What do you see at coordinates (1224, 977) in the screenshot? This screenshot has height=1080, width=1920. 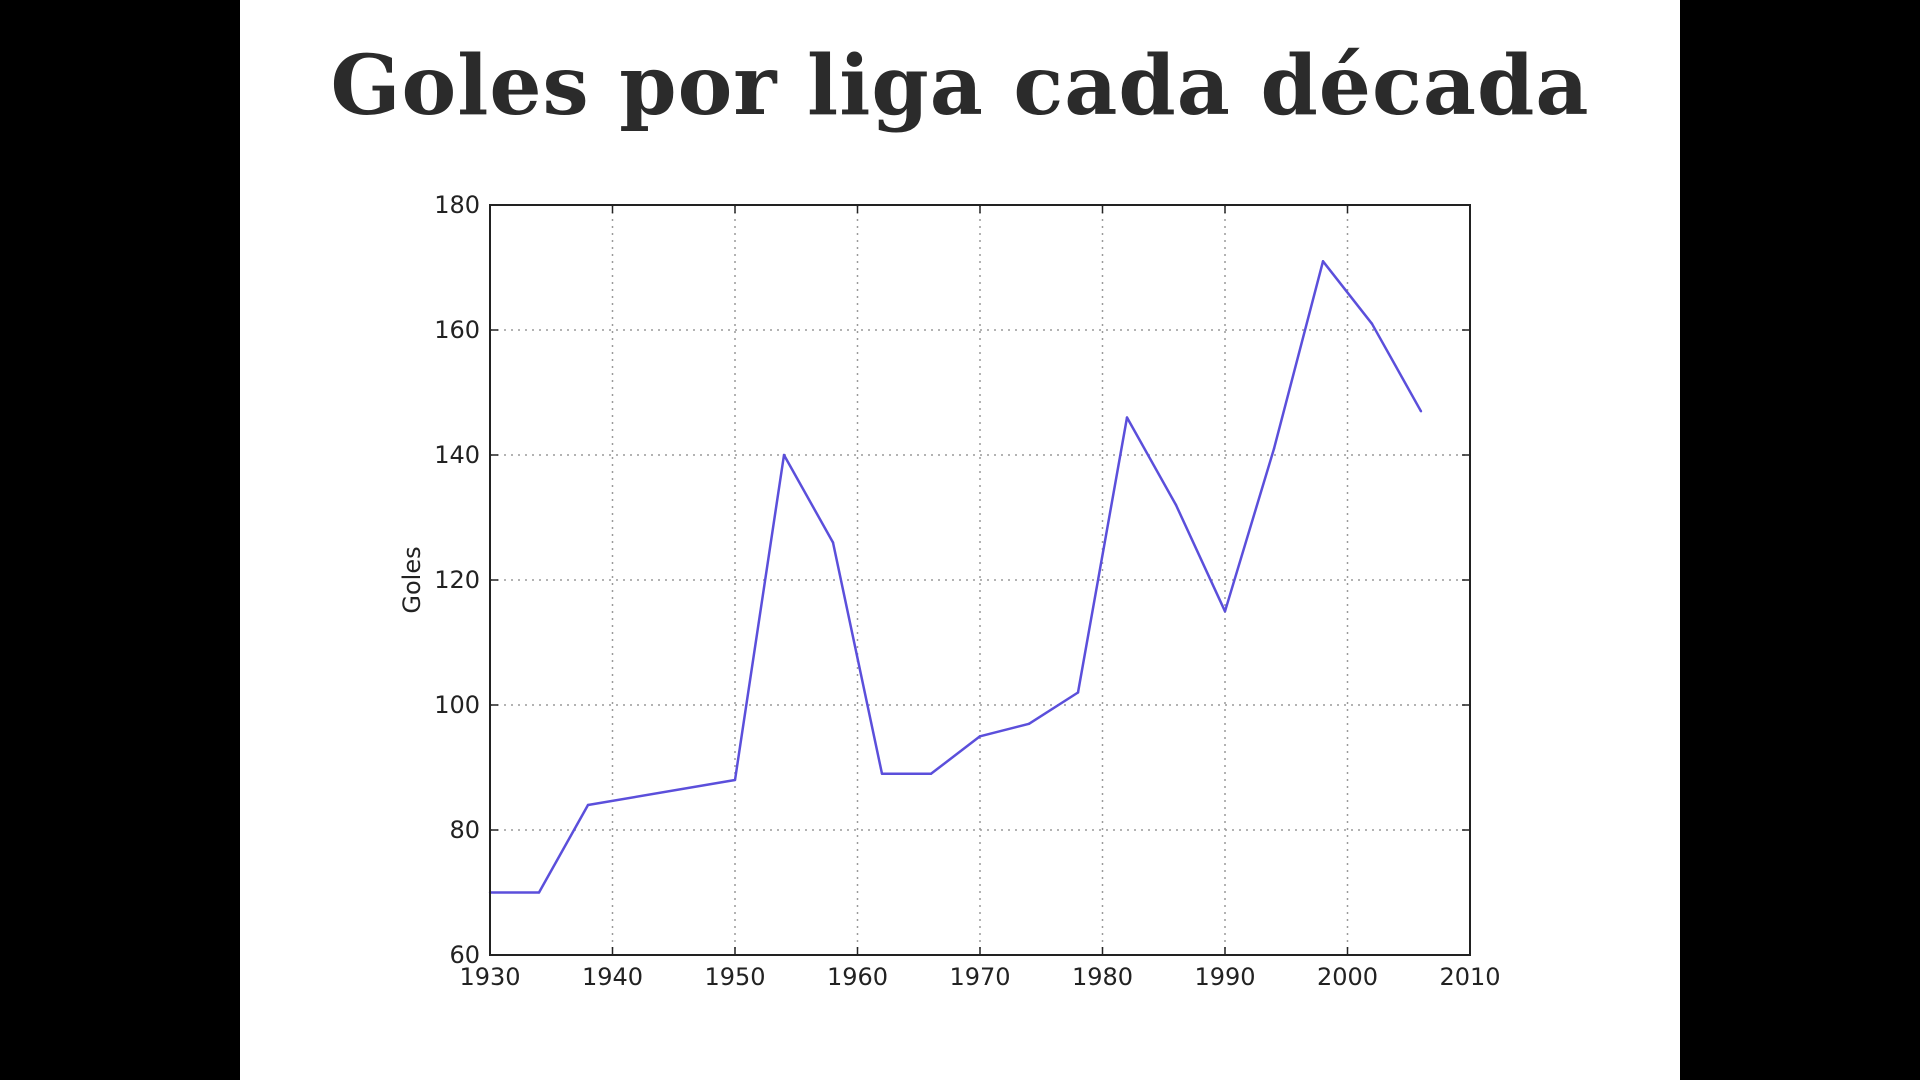 I see `x-tick-label: 1990` at bounding box center [1224, 977].